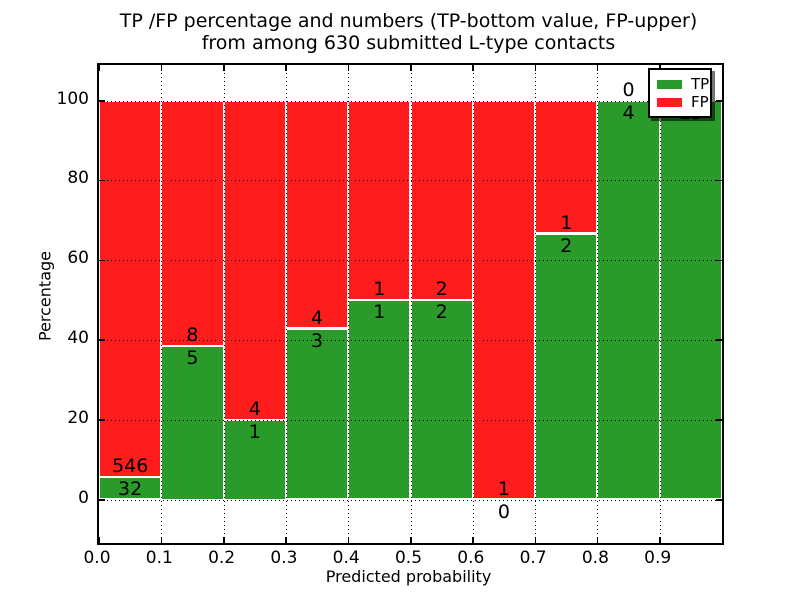 The image size is (800, 600). I want to click on annotation-tp-bin5: 2, so click(441, 312).